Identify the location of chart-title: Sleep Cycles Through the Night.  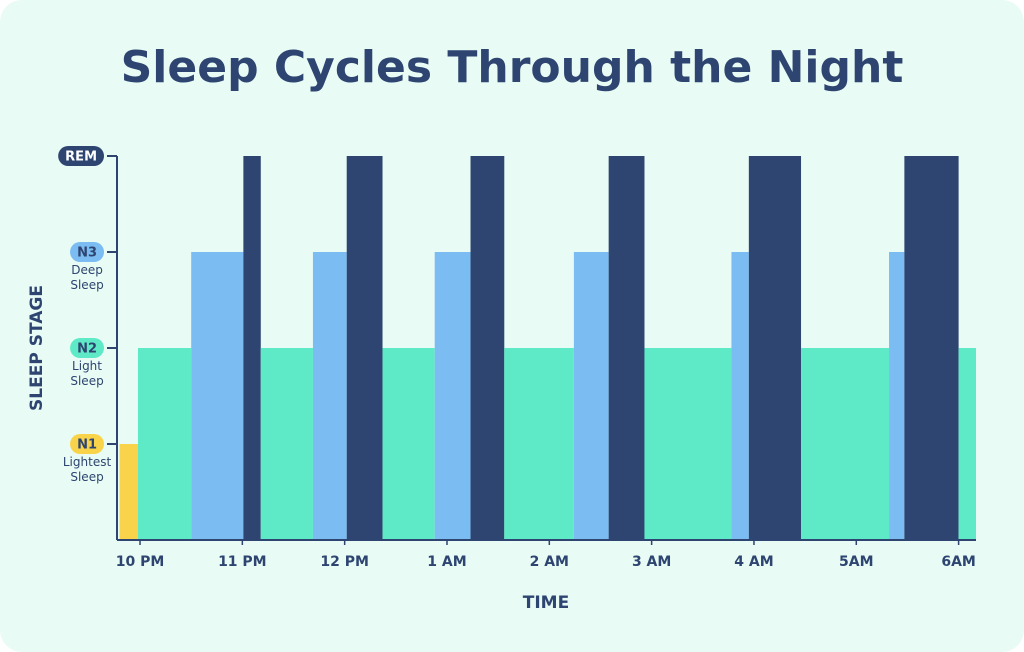
(512, 67).